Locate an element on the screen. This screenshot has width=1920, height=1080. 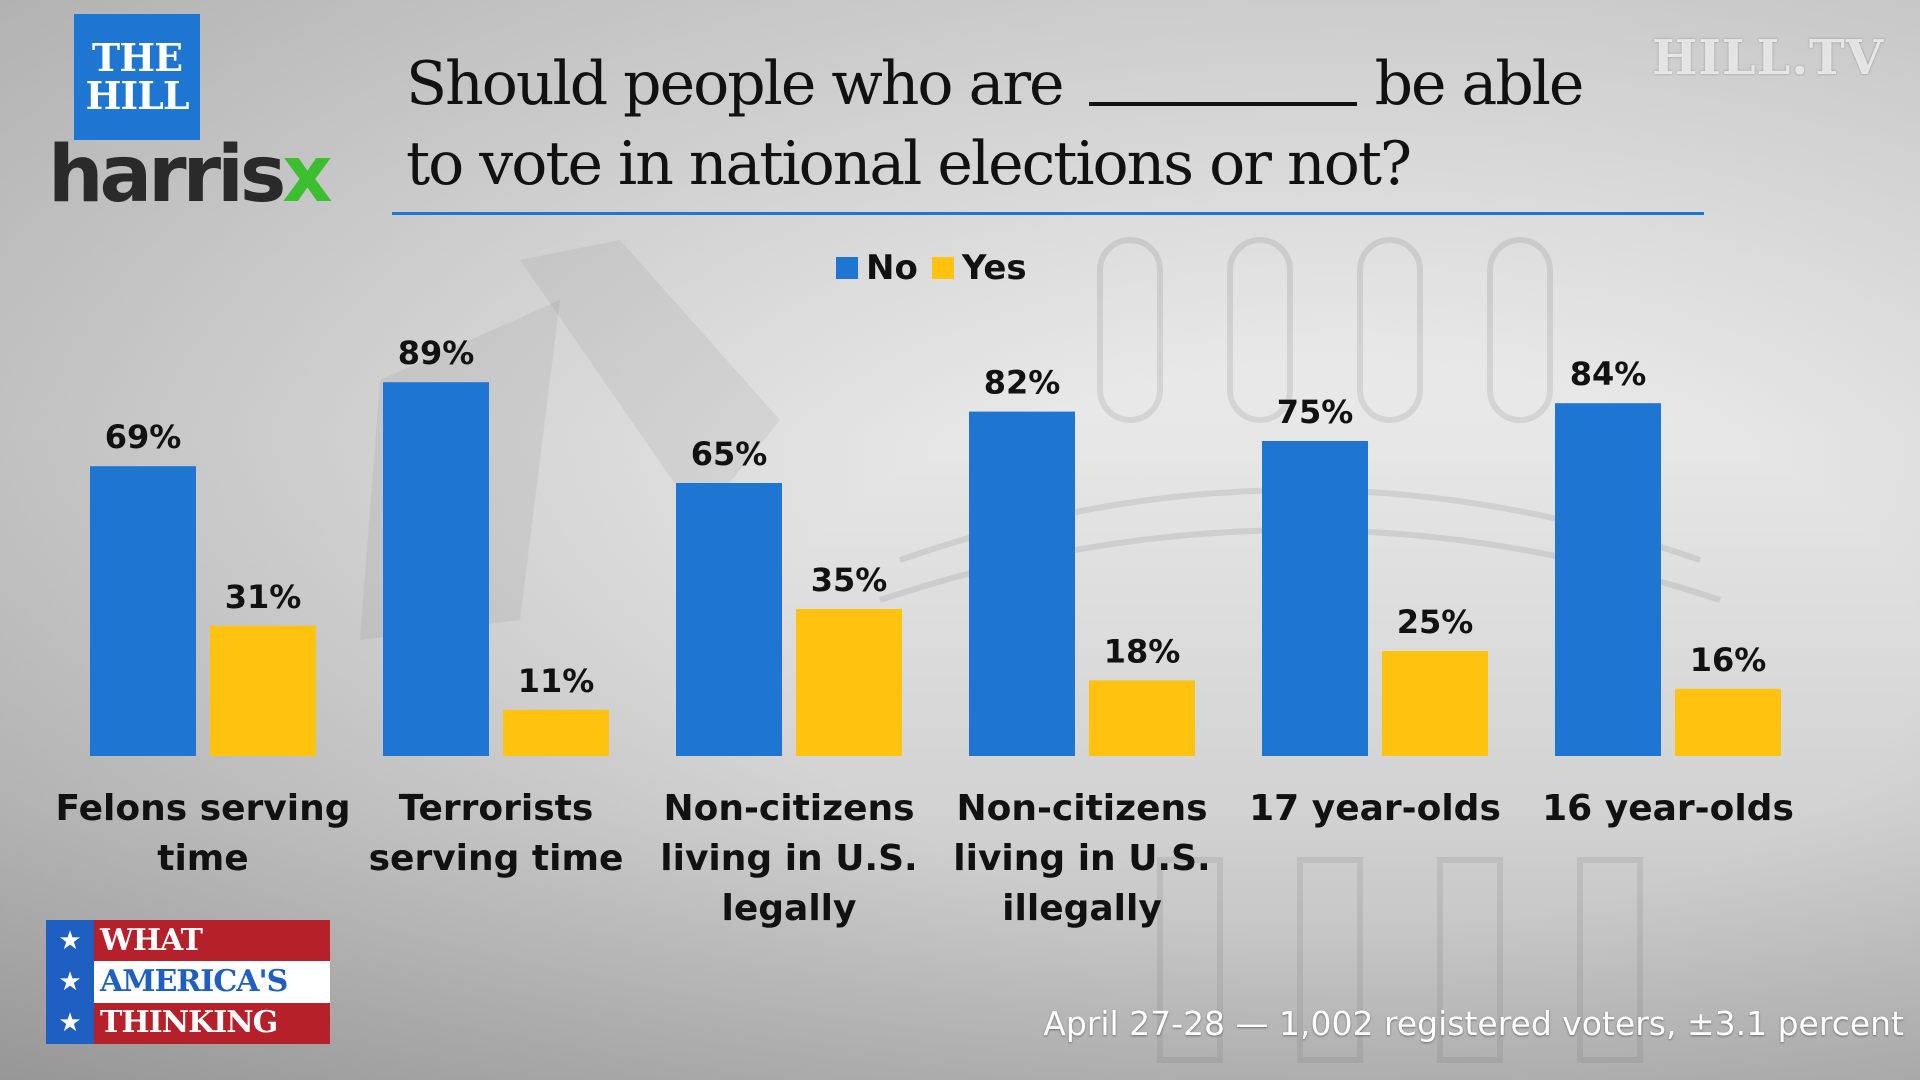
data-label-no-4: 82% is located at coordinates (1022, 383).